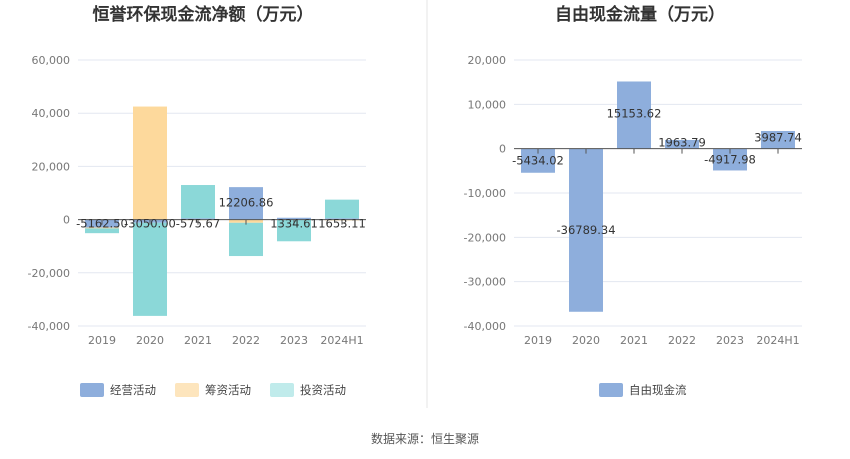  What do you see at coordinates (342, 224) in the screenshot?
I see `data-label: 1653.11` at bounding box center [342, 224].